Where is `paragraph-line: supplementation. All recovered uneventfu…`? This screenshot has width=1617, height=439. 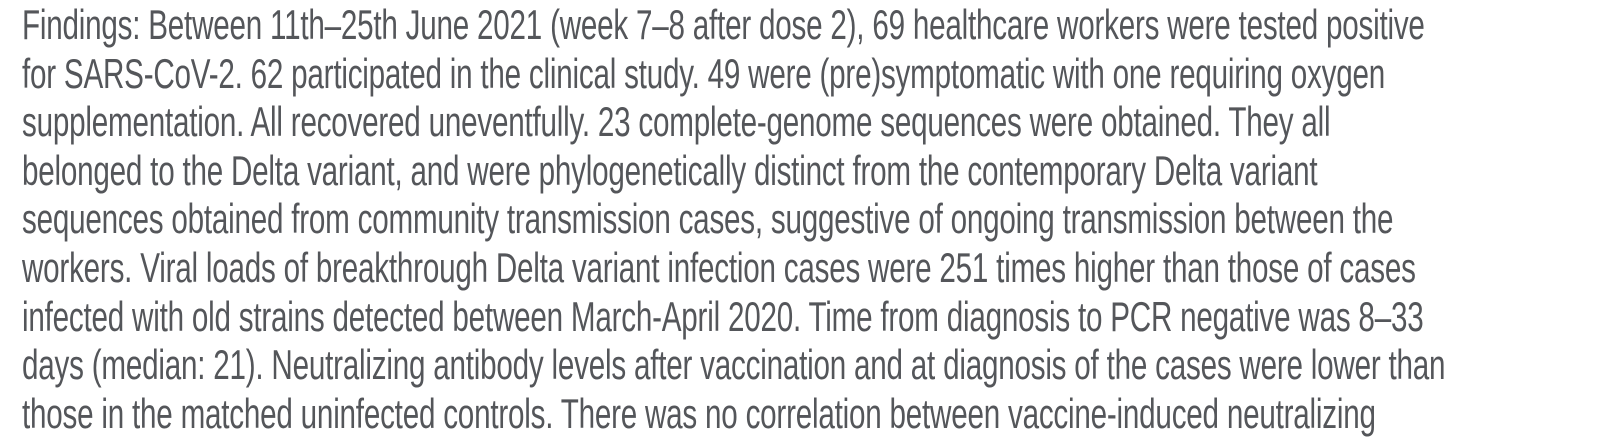
paragraph-line: supplementation. All recovered uneventfu… is located at coordinates (676, 122).